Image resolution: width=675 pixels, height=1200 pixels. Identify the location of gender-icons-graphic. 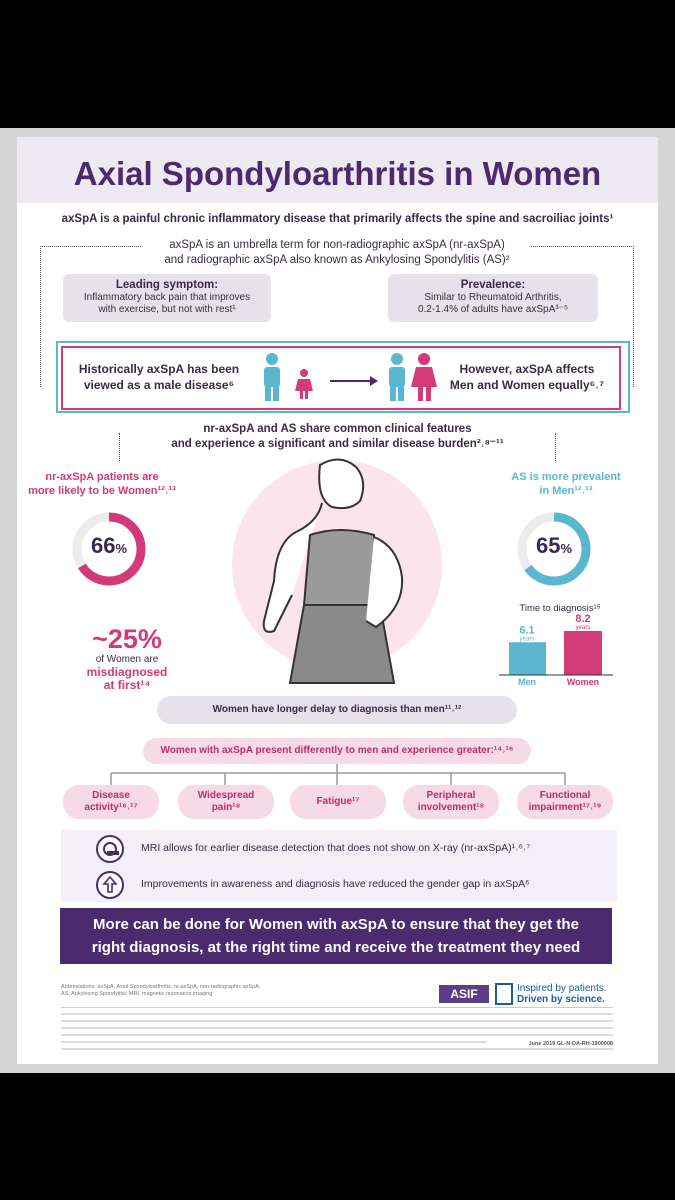
(350, 377).